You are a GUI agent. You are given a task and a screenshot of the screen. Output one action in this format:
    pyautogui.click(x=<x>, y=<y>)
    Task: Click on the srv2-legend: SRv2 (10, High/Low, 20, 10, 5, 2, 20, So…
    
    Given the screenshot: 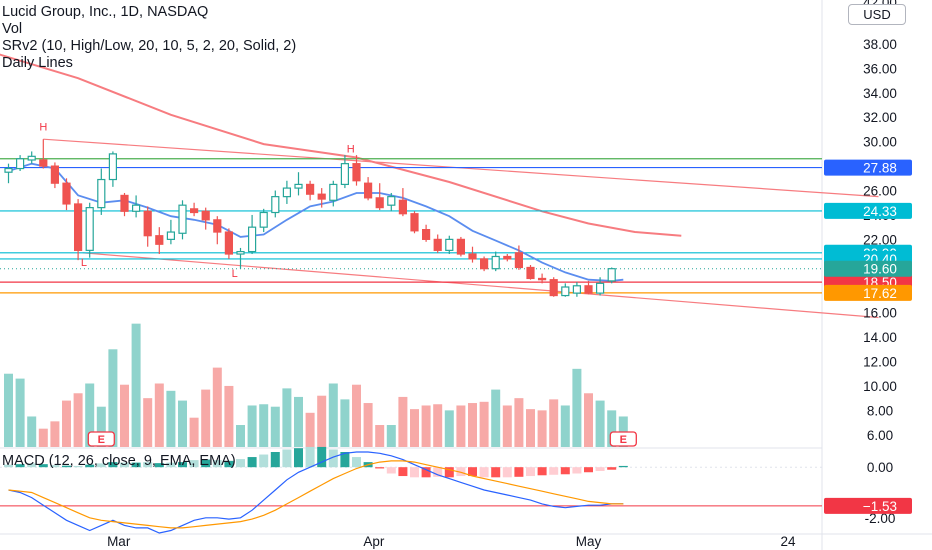 What is the action you would take?
    pyautogui.click(x=149, y=46)
    